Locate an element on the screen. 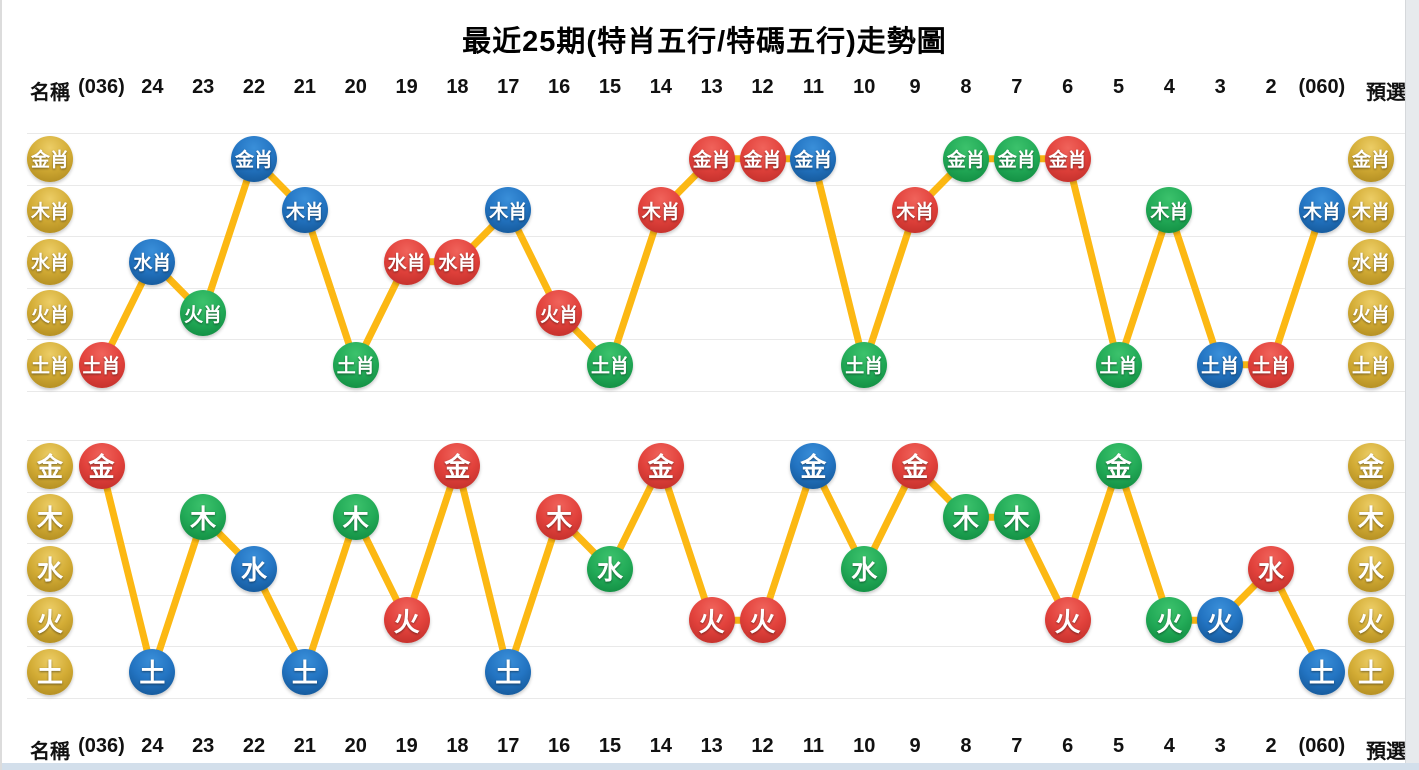 This screenshot has height=770, width=1419. header-cell: 19 is located at coordinates (406, 87).